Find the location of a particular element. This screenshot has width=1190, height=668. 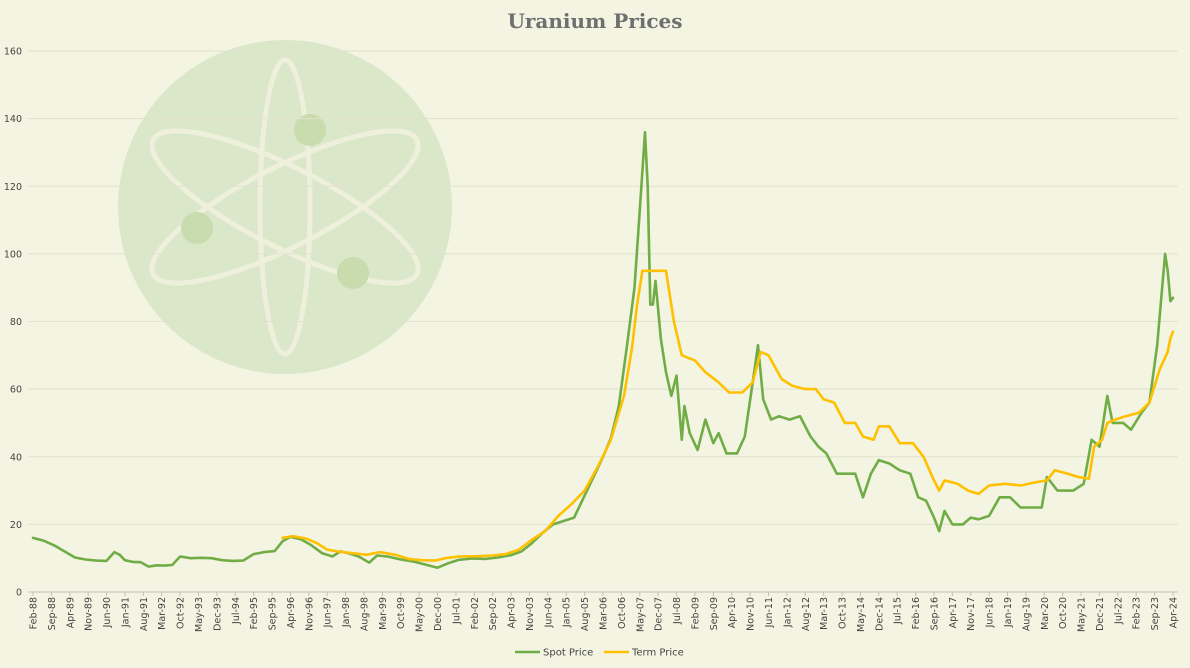

x-tick-label: Mar-13 is located at coordinates (824, 613).